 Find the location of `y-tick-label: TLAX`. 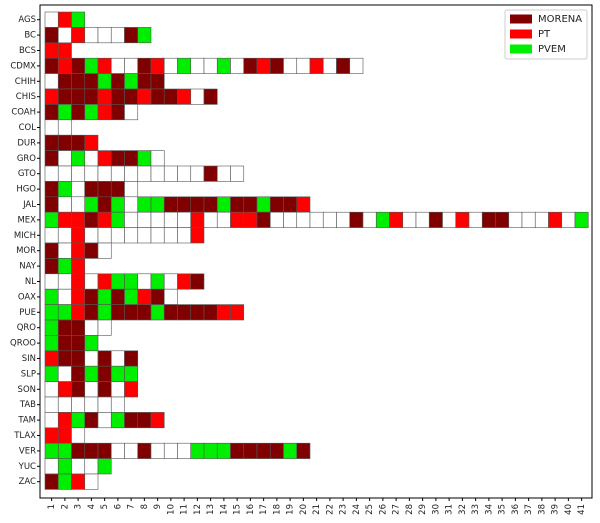

y-tick-label: TLAX is located at coordinates (24, 436).